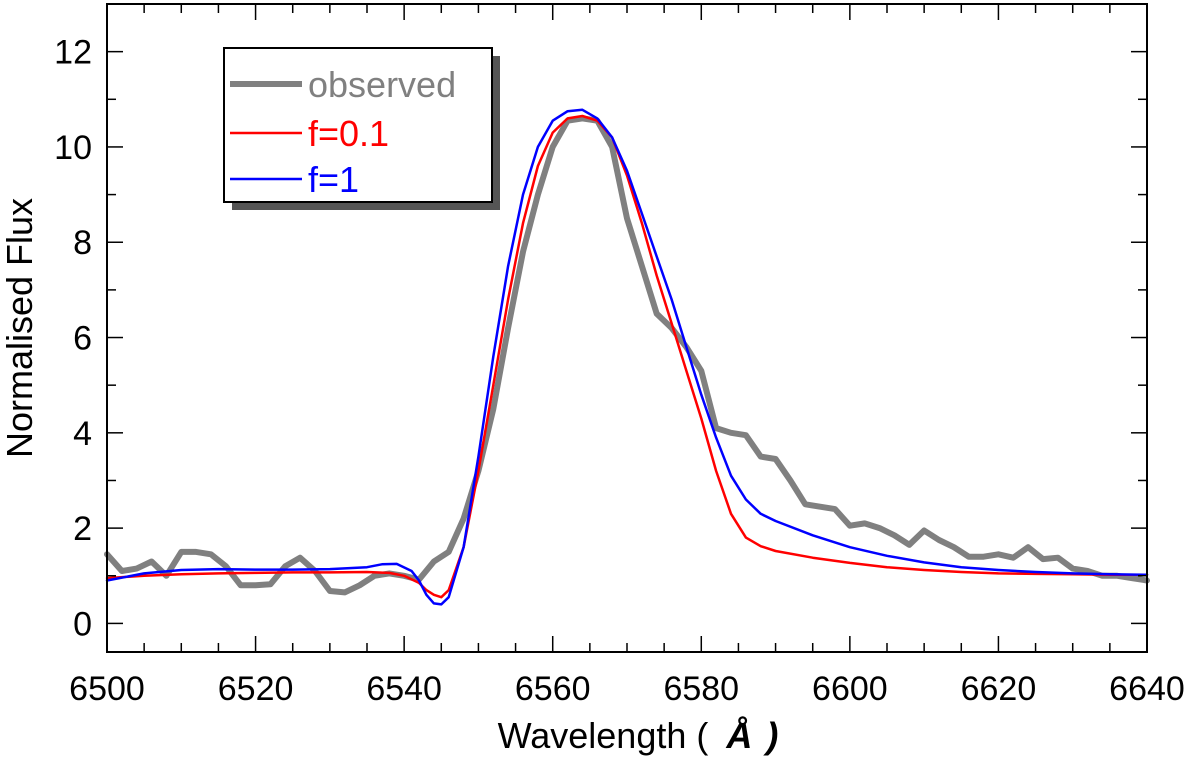 The image size is (1200, 762). Describe the element at coordinates (82, 243) in the screenshot. I see `y-tick-label: 8` at that location.